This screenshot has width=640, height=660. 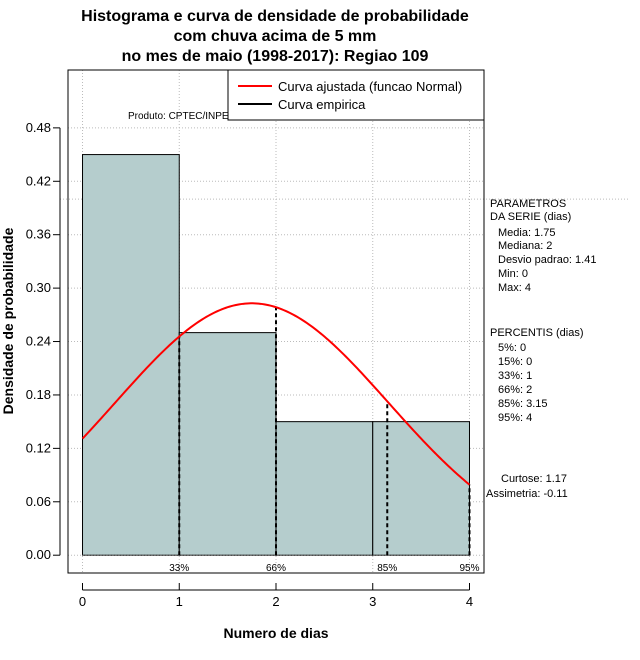 What do you see at coordinates (469, 568) in the screenshot?
I see `percentile-marker-label: 95%` at bounding box center [469, 568].